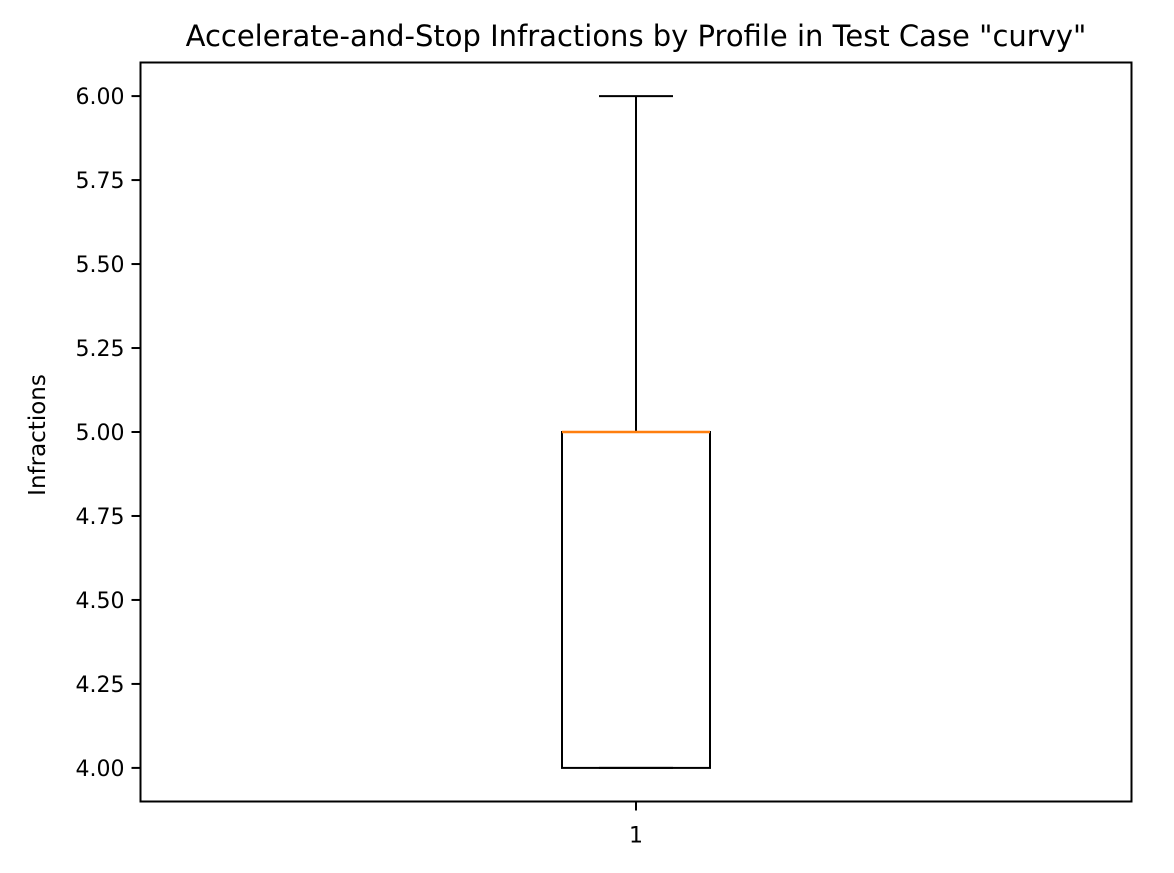 The image size is (1174, 873). What do you see at coordinates (100, 601) in the screenshot?
I see `y-tick-label: 4.50` at bounding box center [100, 601].